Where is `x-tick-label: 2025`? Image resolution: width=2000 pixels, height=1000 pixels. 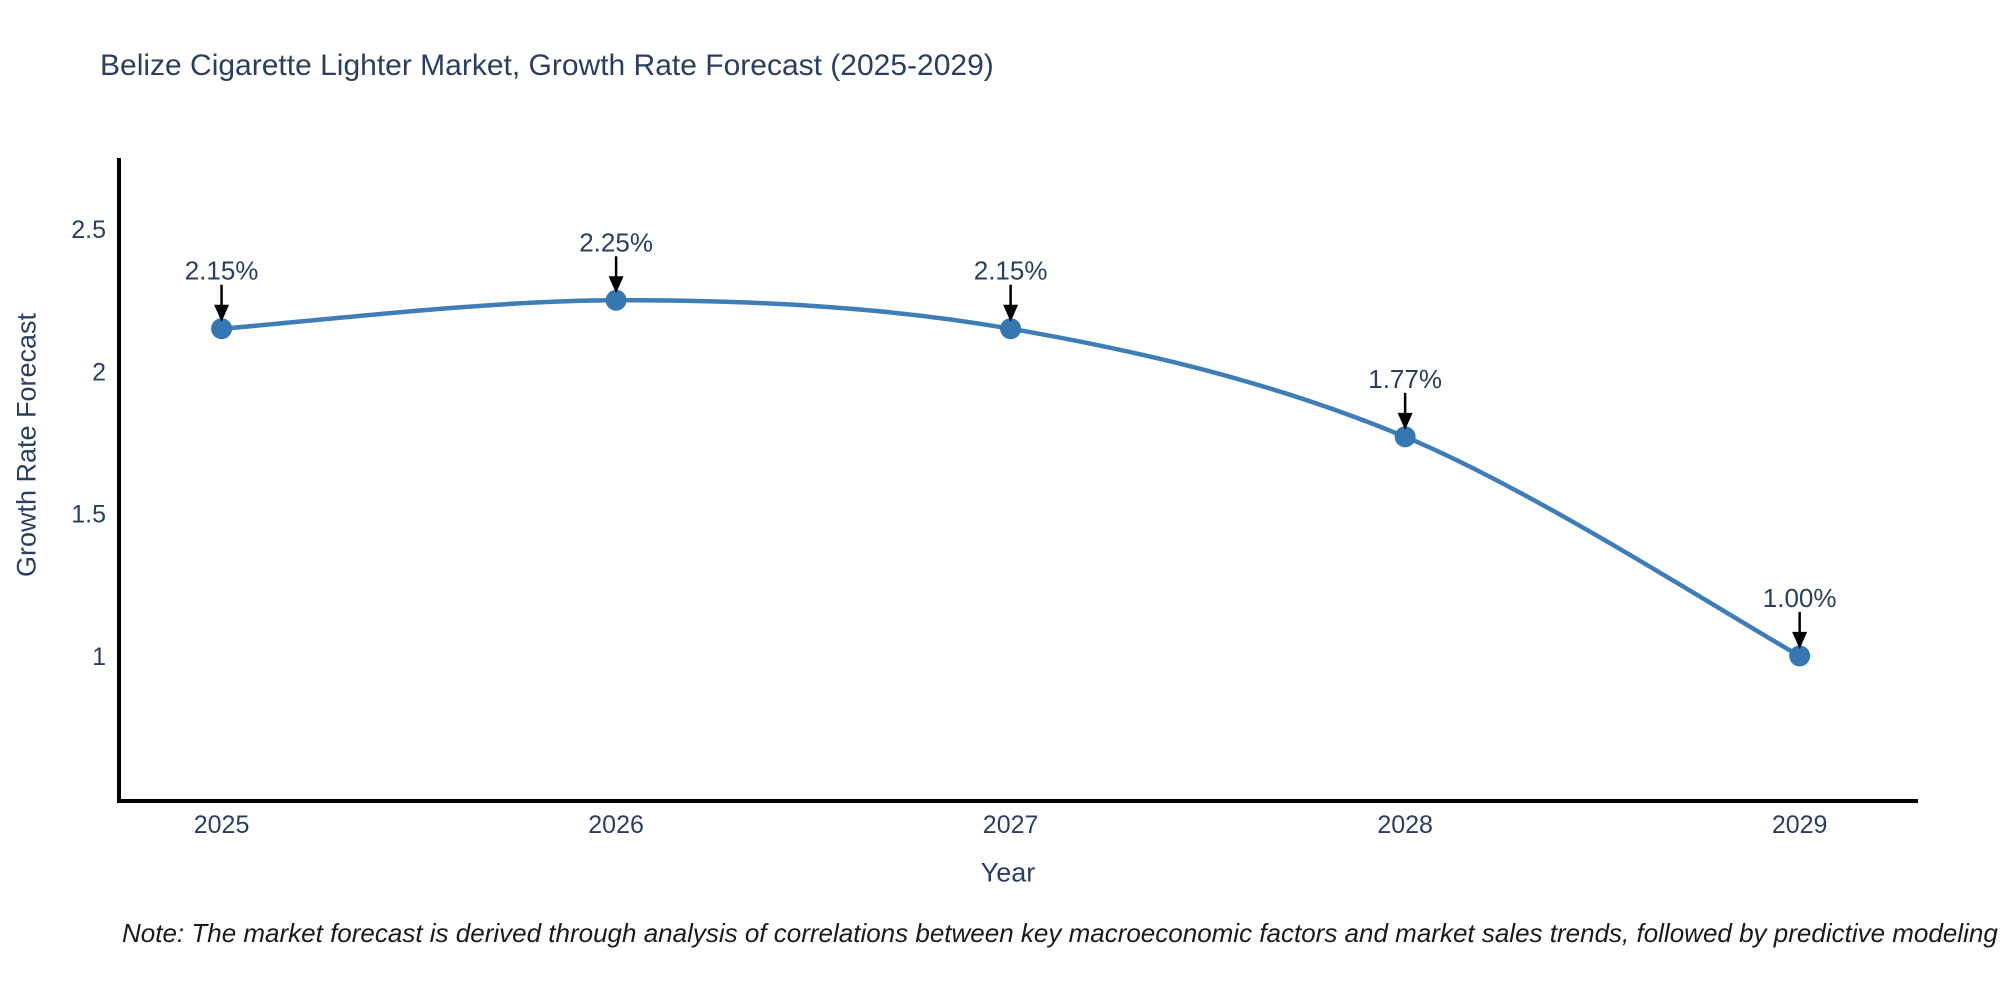
x-tick-label: 2025 is located at coordinates (222, 825).